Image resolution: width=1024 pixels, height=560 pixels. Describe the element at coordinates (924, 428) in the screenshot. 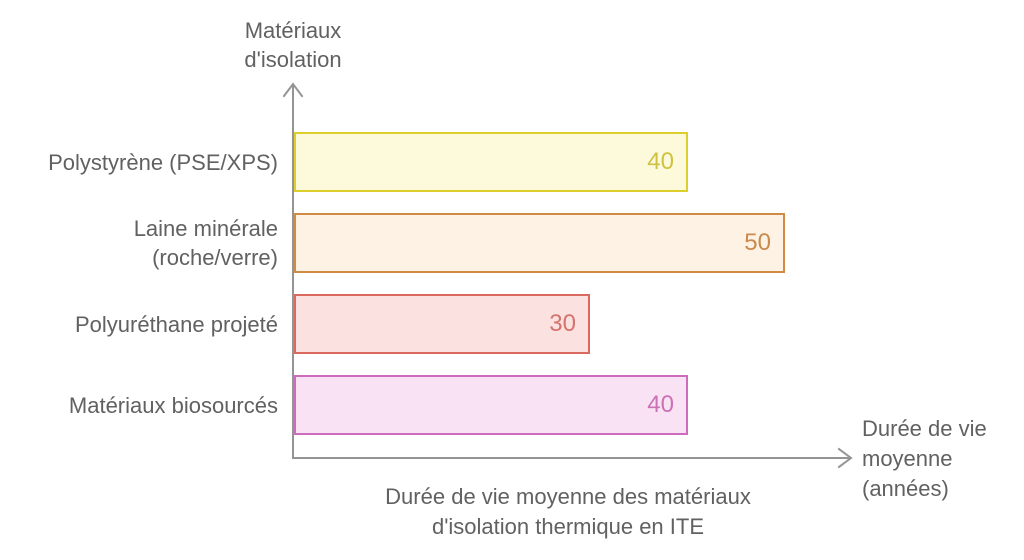

I see `x-axis-title-line1: Durée de vie` at that location.